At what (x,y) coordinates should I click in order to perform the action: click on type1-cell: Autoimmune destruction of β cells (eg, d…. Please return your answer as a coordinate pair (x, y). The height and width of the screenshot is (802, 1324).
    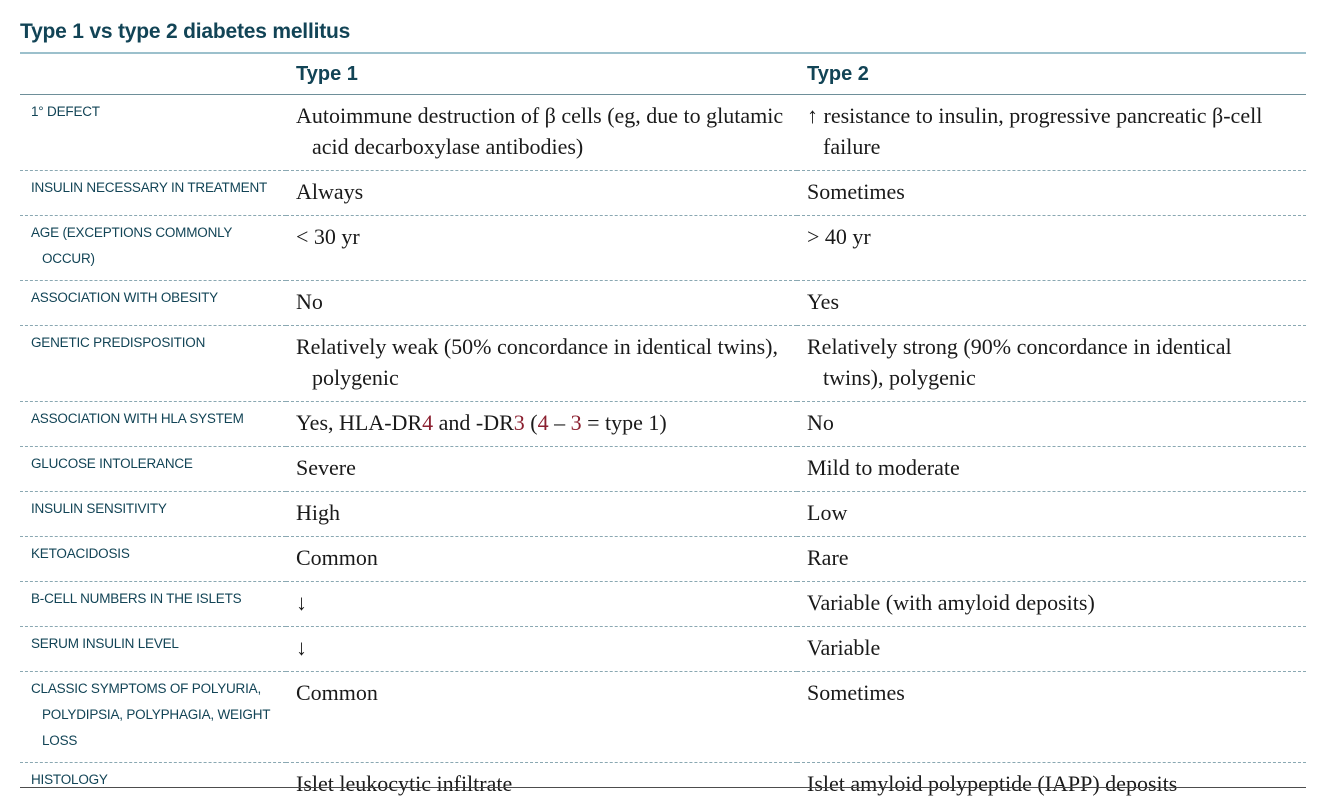
    Looking at the image, I should click on (541, 132).